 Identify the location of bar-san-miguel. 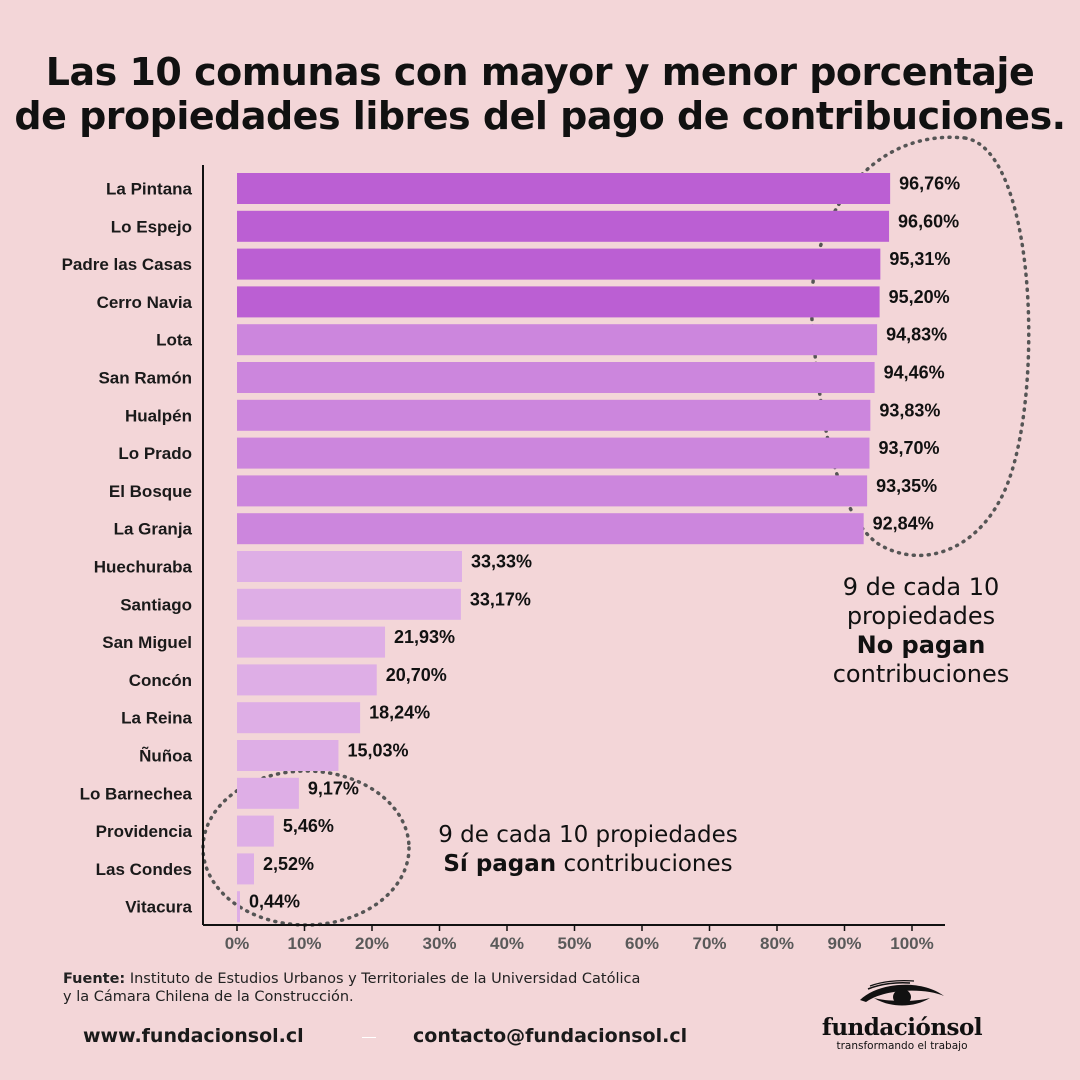
(311, 642).